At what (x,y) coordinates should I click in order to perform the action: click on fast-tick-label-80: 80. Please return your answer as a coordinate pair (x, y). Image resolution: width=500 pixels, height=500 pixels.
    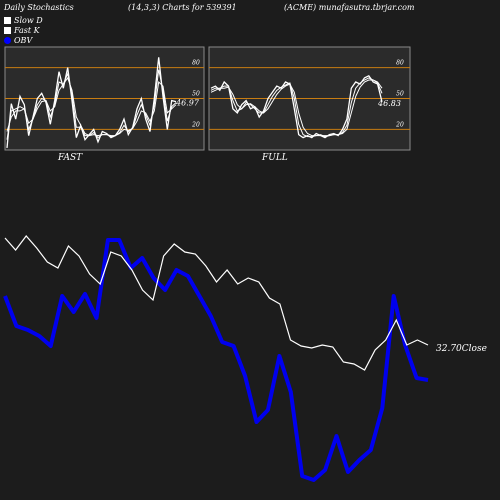
    Looking at the image, I should click on (196, 63).